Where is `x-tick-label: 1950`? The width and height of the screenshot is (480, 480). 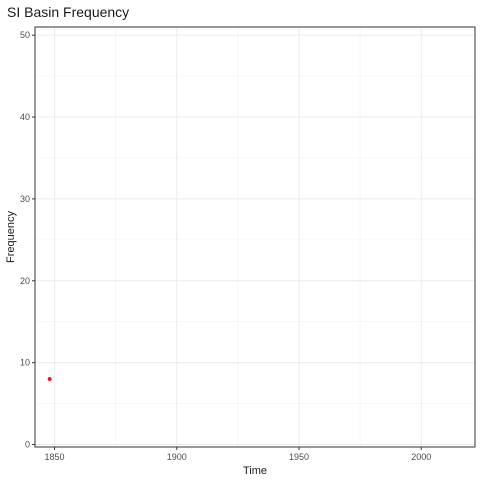 x-tick-label: 1950 is located at coordinates (299, 457).